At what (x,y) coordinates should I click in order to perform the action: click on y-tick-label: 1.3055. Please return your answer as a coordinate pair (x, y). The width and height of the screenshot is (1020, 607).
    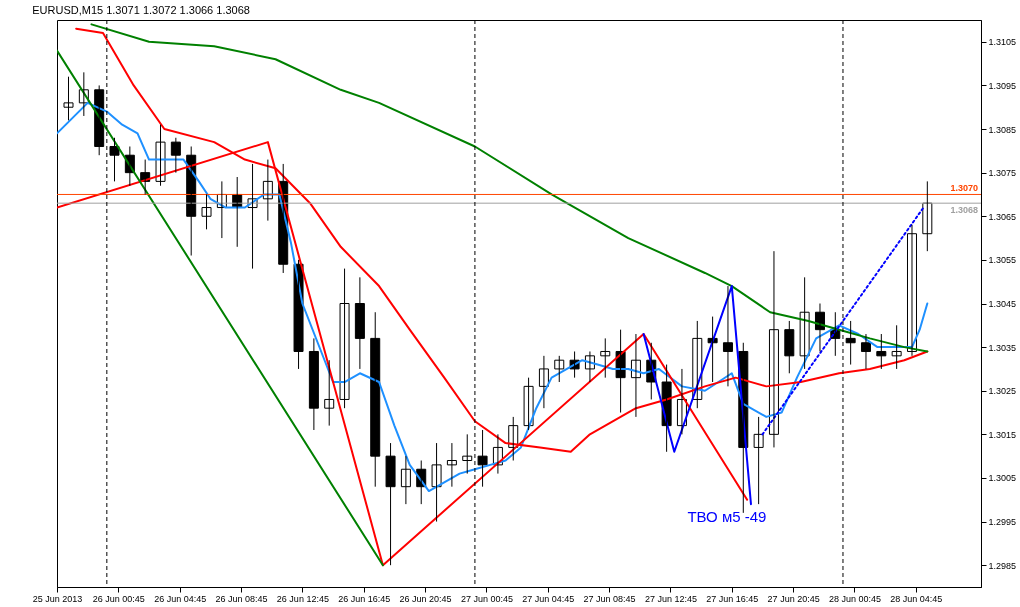
    Looking at the image, I should click on (1002, 260).